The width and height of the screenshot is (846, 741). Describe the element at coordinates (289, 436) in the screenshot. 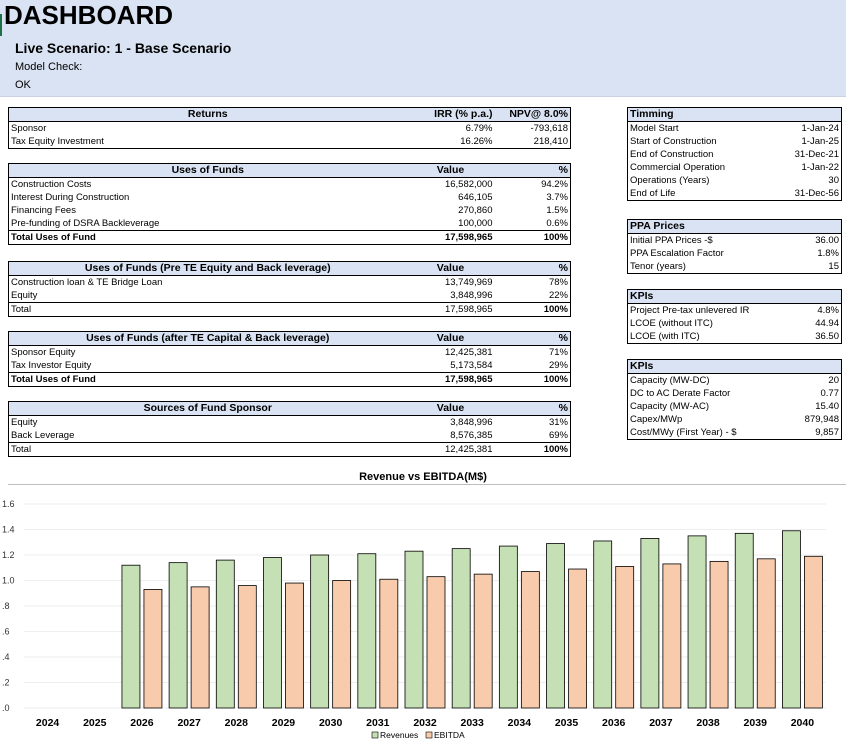

I see `table-row: Back Leverage 8,576,385 69%` at that location.